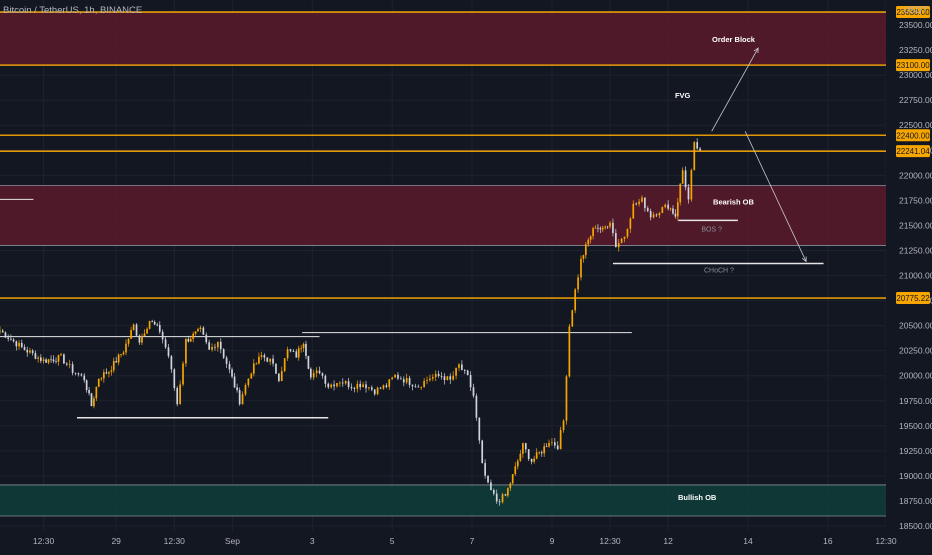 This screenshot has height=555, width=932. Describe the element at coordinates (683, 95) in the screenshot. I see `annotation-label: FVG` at that location.